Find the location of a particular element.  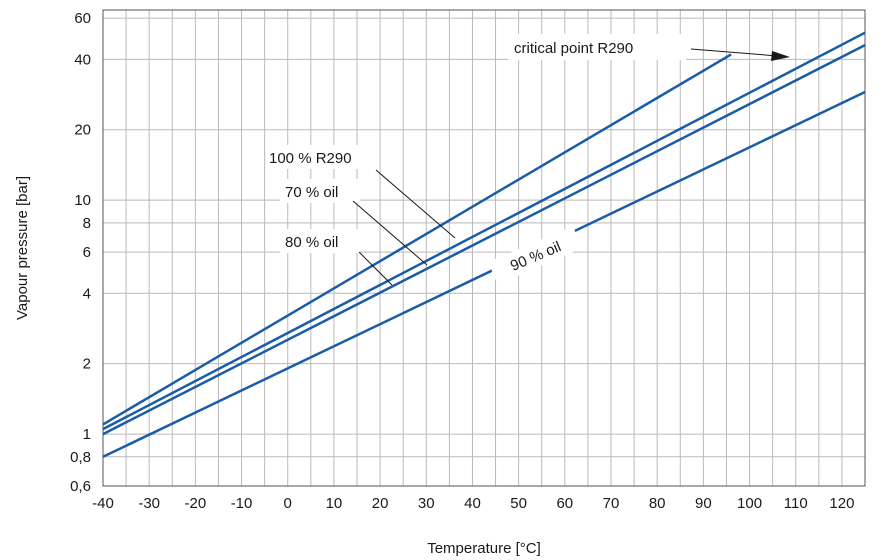

y-tick-label: 6 is located at coordinates (87, 252).